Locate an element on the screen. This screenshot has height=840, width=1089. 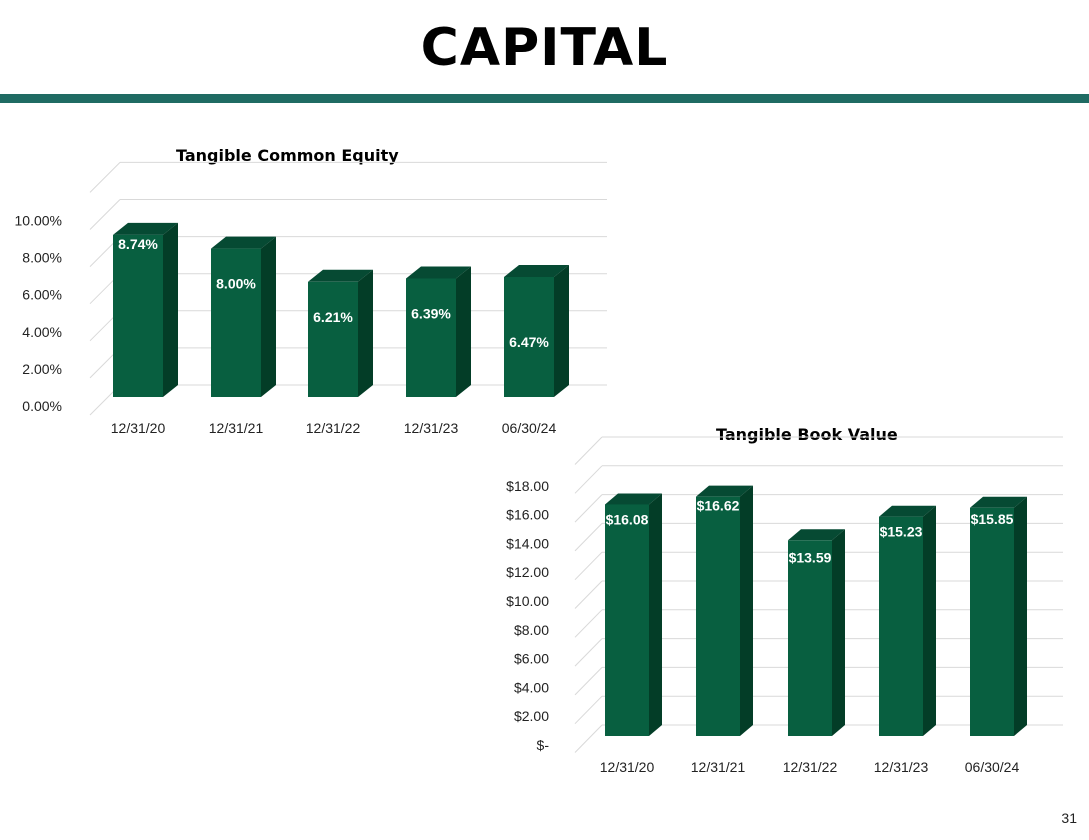
y-tick-label: $2.00 is located at coordinates (531, 716).